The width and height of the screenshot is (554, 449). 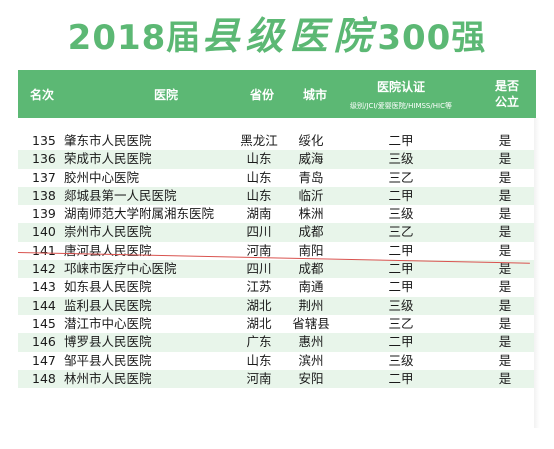 What do you see at coordinates (134, 38) in the screenshot?
I see `title-prefix: 2018届` at bounding box center [134, 38].